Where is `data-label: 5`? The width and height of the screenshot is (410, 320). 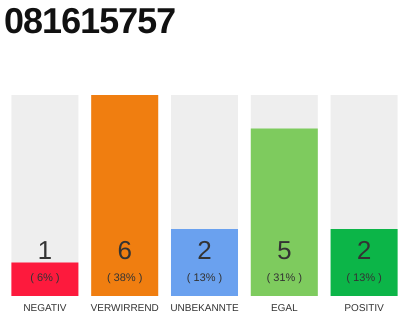 data-label: 5 is located at coordinates (284, 250).